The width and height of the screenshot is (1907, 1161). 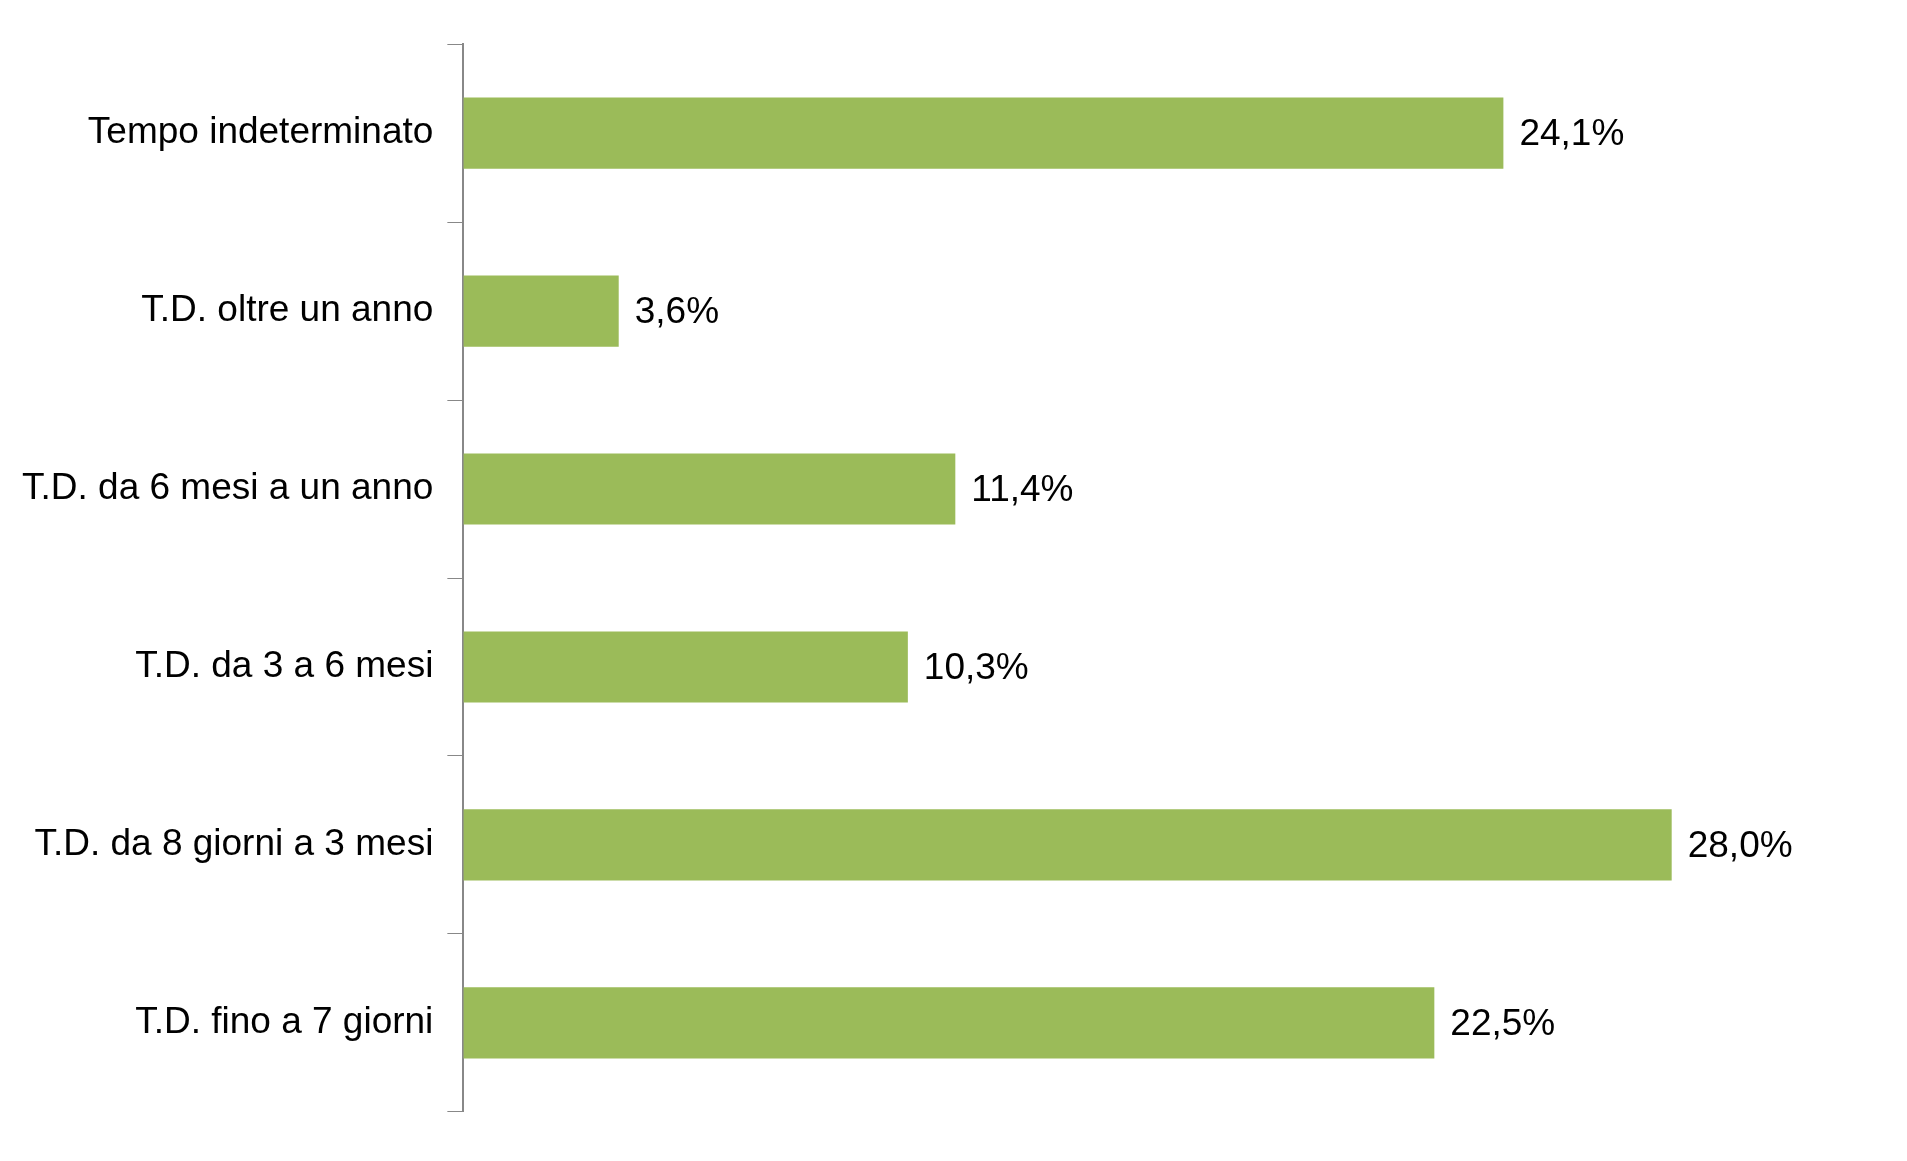 What do you see at coordinates (1572, 133) in the screenshot?
I see `data-label: 24,1%` at bounding box center [1572, 133].